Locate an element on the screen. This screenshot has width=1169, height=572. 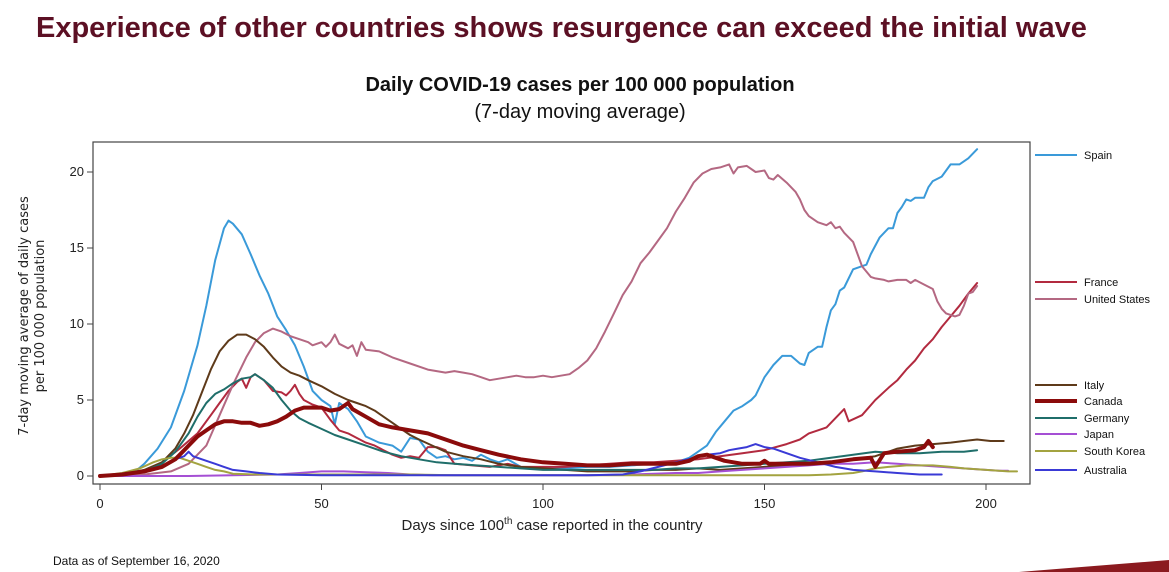
x-tick-label: 200 is located at coordinates (986, 503).